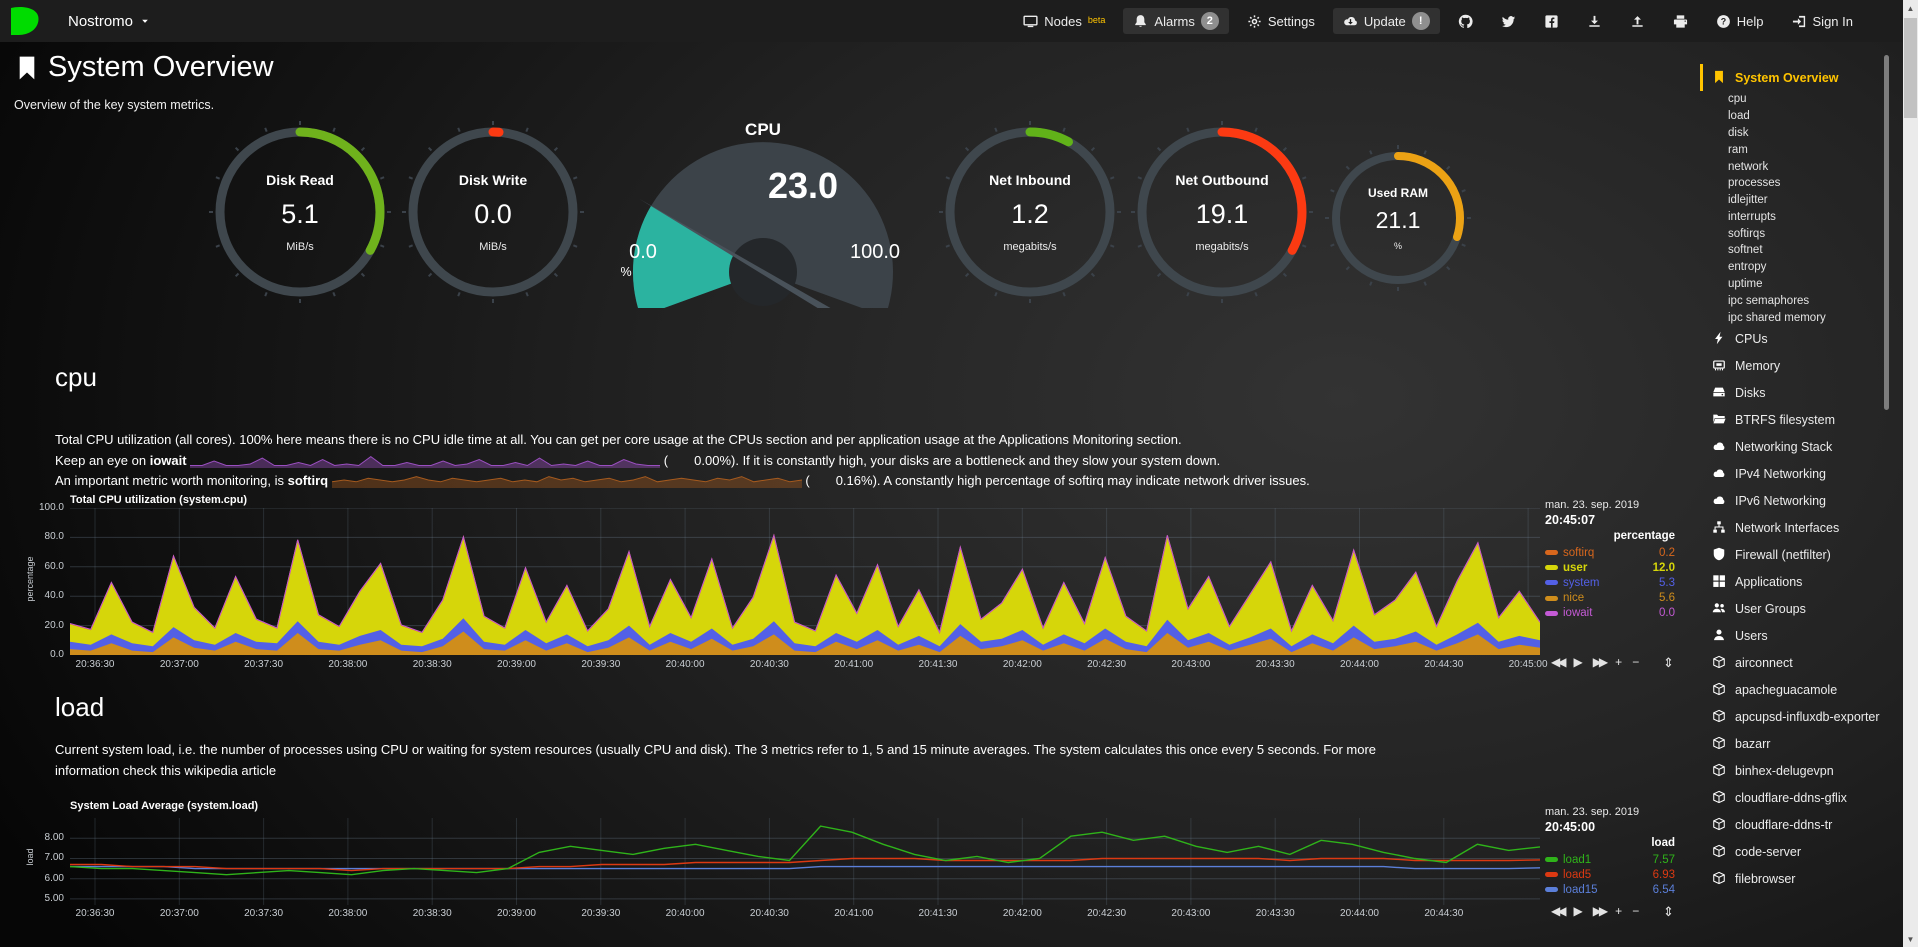 The height and width of the screenshot is (947, 1918). What do you see at coordinates (1748, 166) in the screenshot?
I see `sidebar-item-network: network` at bounding box center [1748, 166].